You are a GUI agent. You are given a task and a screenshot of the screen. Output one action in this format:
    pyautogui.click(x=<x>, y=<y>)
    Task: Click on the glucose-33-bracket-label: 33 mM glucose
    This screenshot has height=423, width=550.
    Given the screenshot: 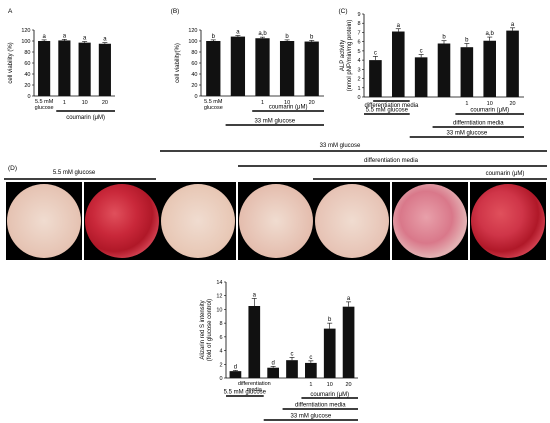 What is the action you would take?
    pyautogui.click(x=274, y=122)
    